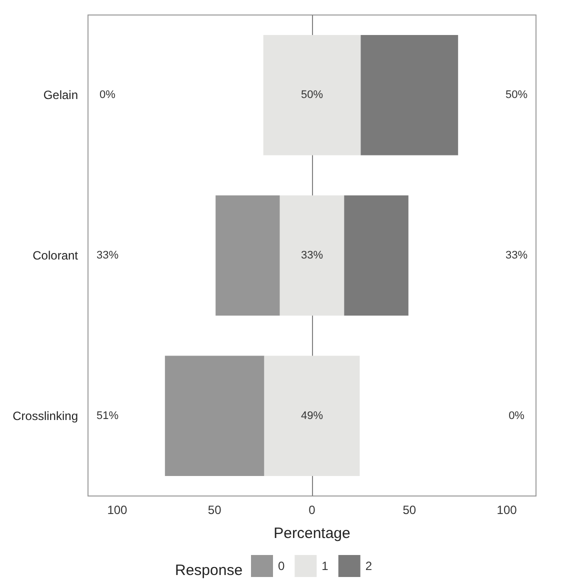  Describe the element at coordinates (281, 566) in the screenshot. I see `legend-label: 0` at that location.